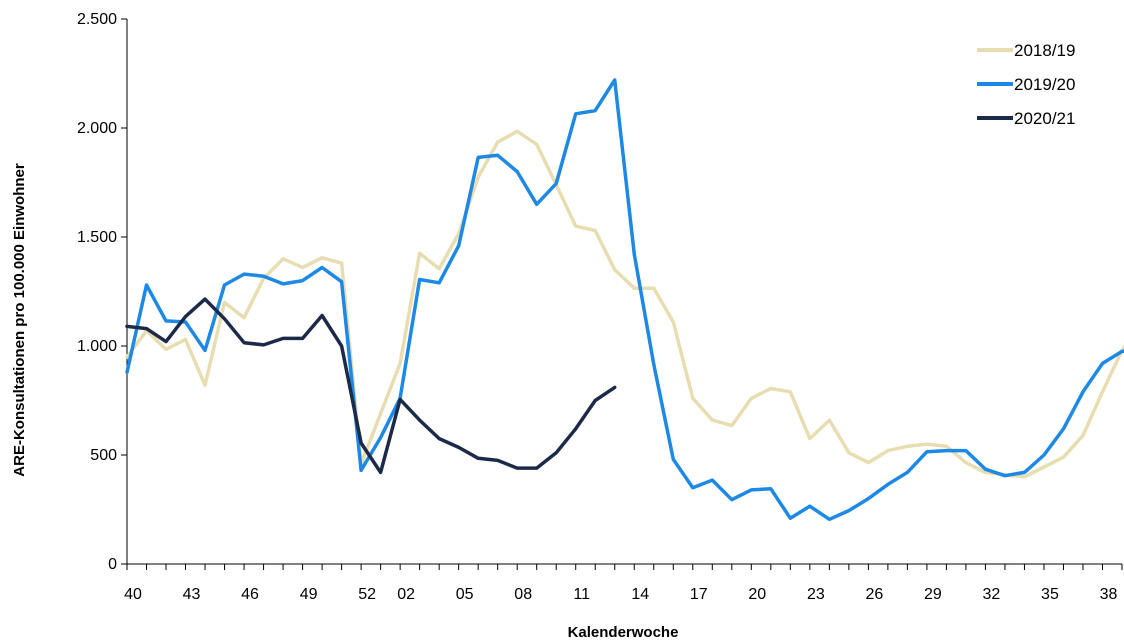 Image resolution: width=1124 pixels, height=644 pixels. I want to click on legend-label: 2018/19, so click(1044, 50).